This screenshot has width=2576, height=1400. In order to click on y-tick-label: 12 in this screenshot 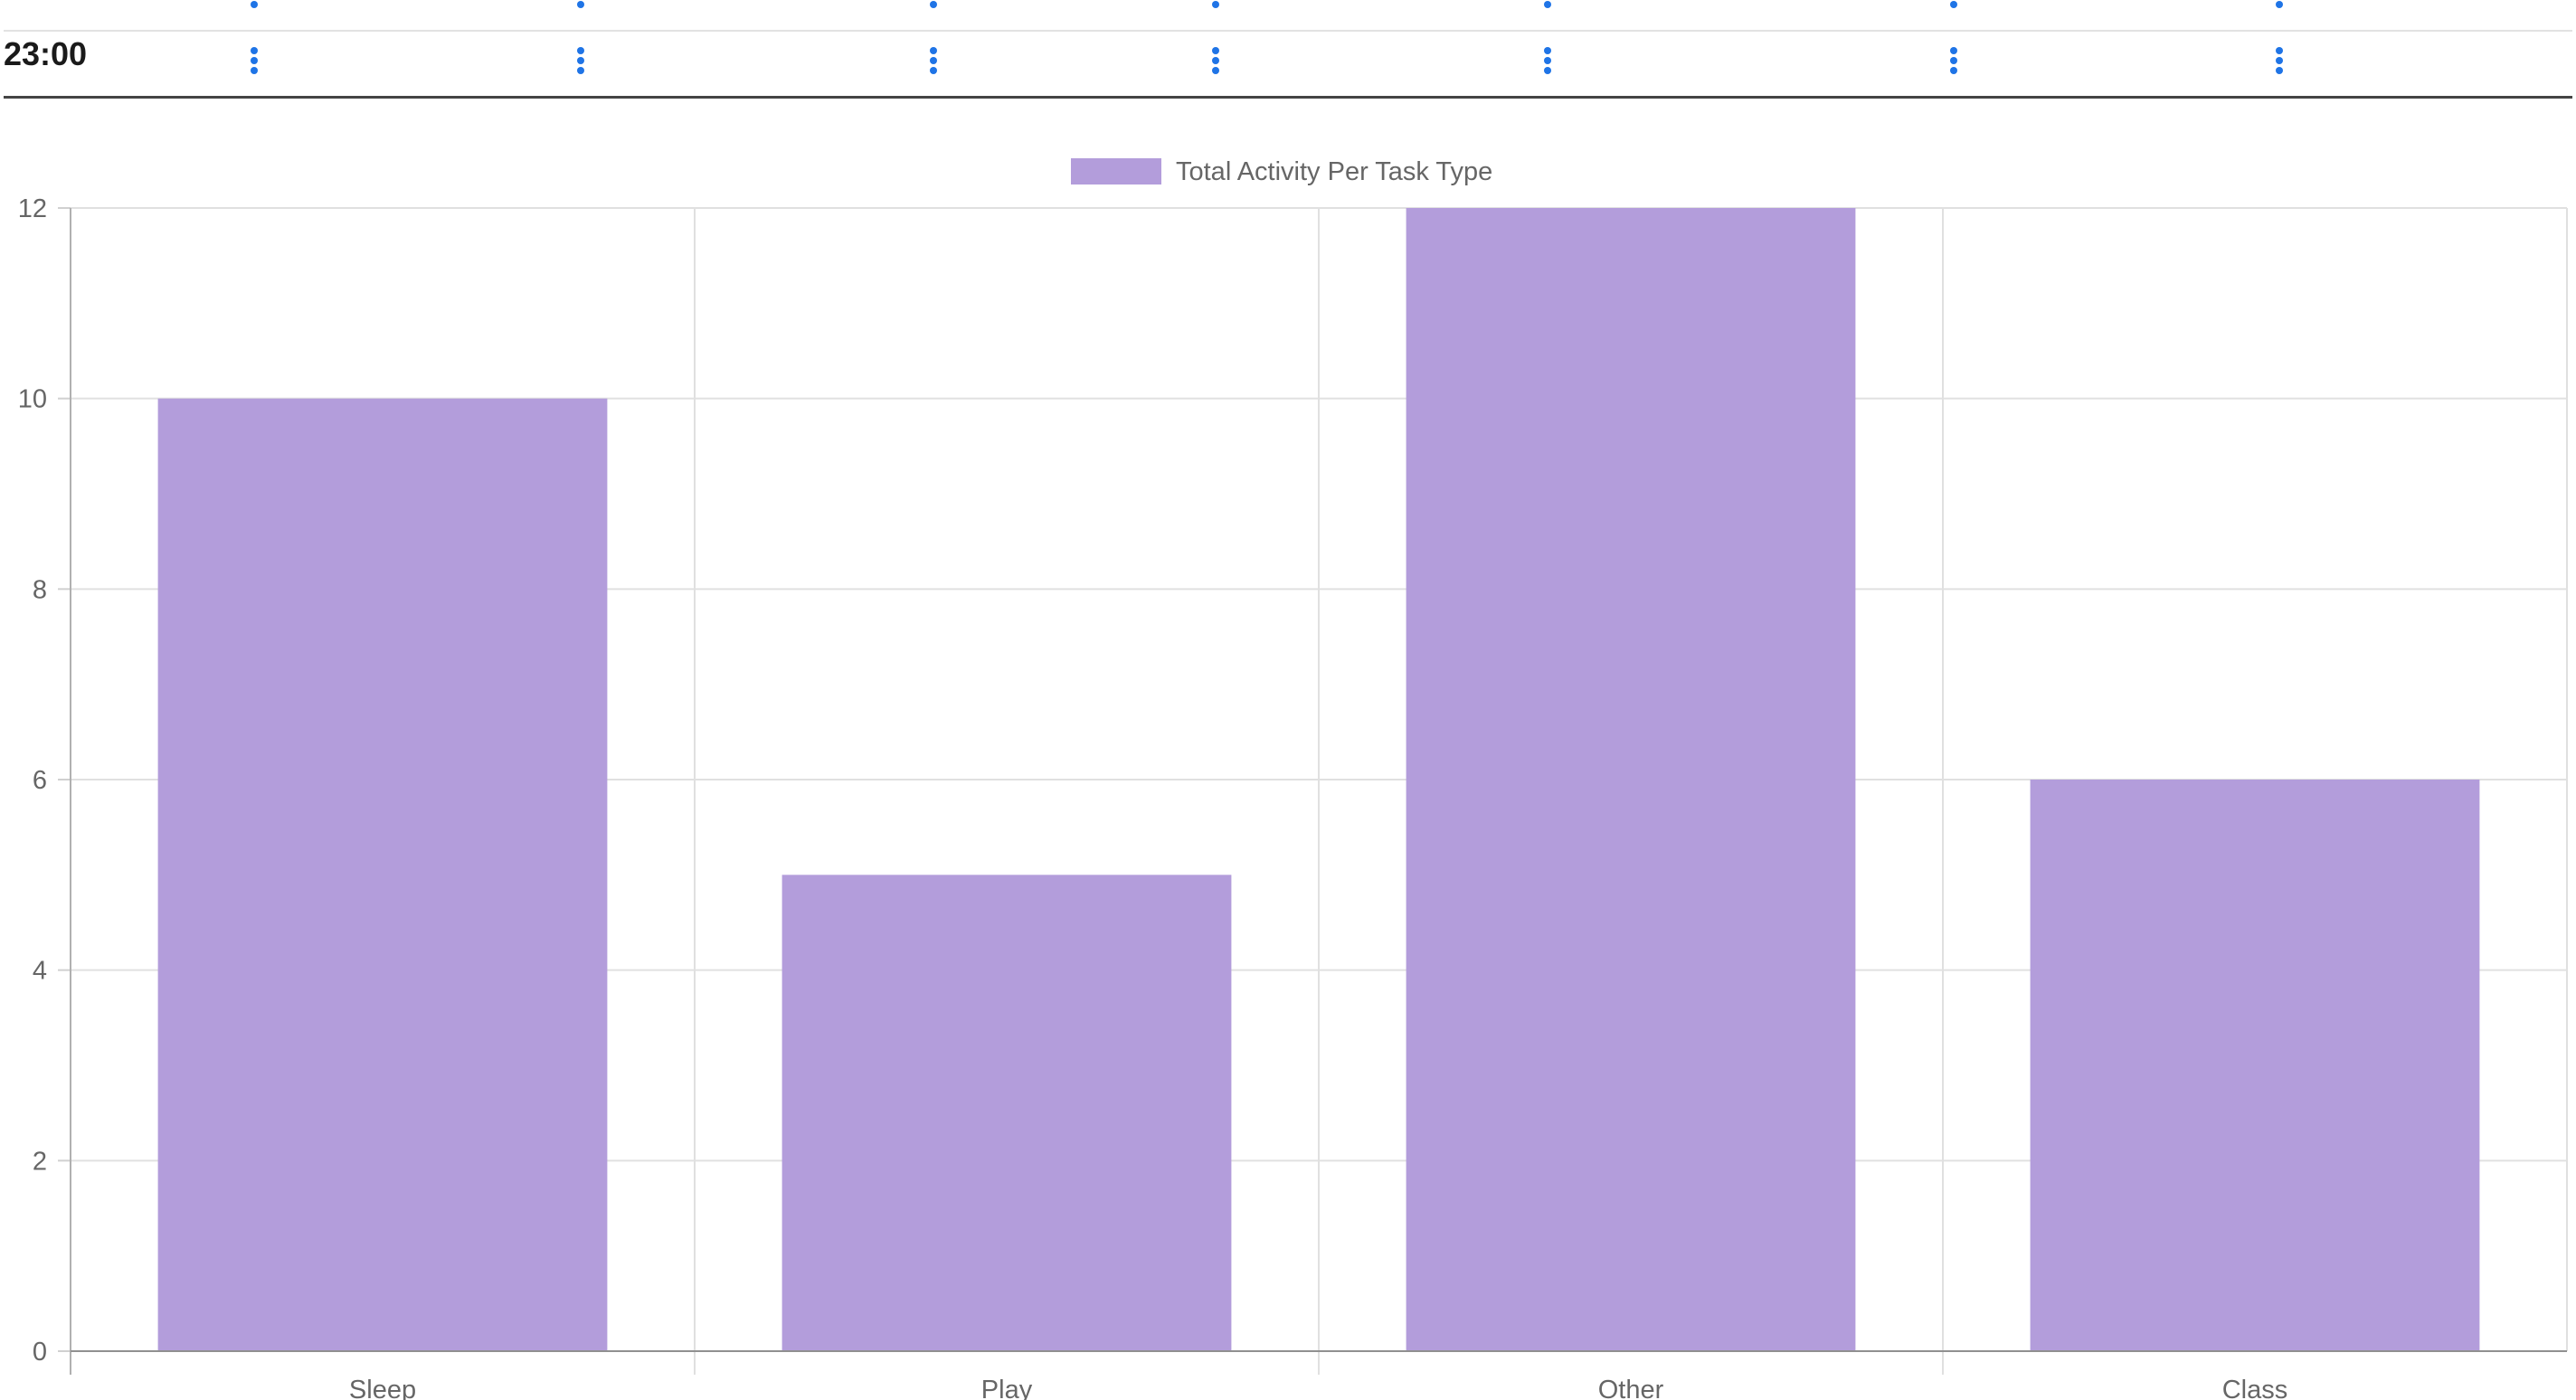, I will do `click(32, 208)`.